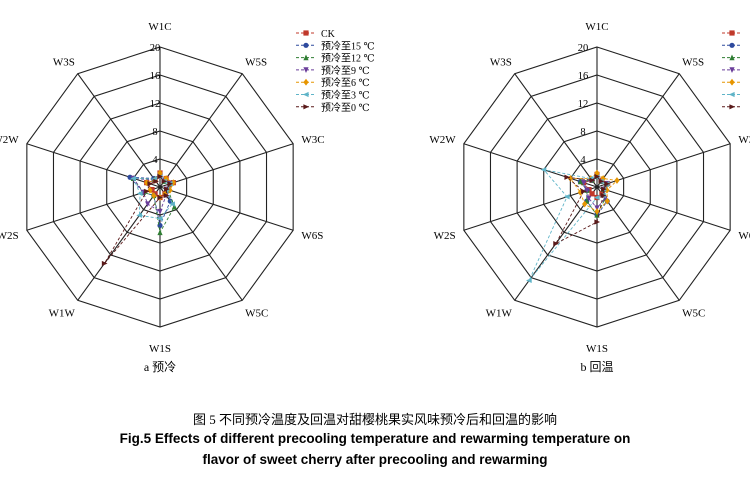  What do you see at coordinates (312, 236) in the screenshot?
I see `axis-label-w6s: W6S` at bounding box center [312, 236].